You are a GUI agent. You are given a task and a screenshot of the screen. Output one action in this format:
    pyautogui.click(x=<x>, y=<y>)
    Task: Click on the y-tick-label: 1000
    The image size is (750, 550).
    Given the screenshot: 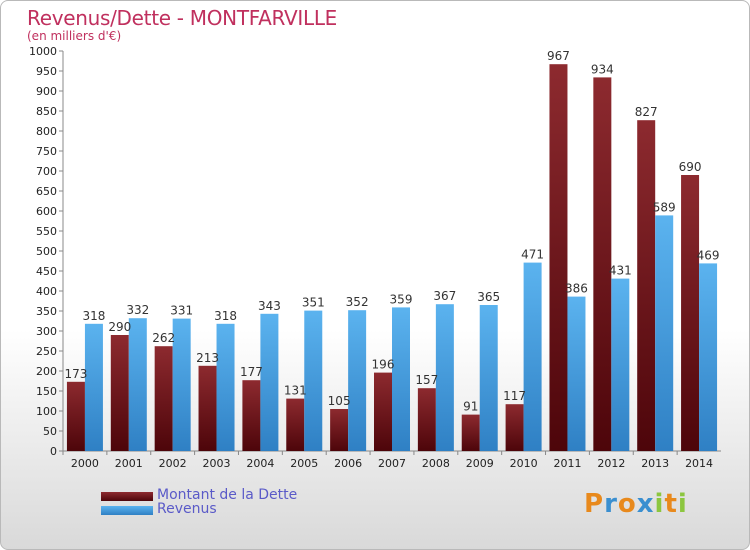 What is the action you would take?
    pyautogui.click(x=43, y=51)
    